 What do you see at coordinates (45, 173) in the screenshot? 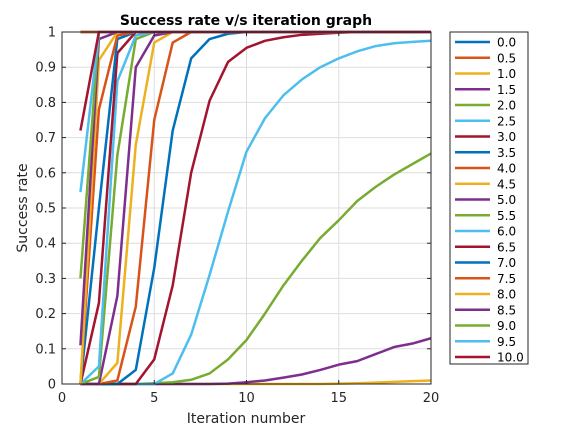
I see `y-tick-label: 0.6` at bounding box center [45, 173].